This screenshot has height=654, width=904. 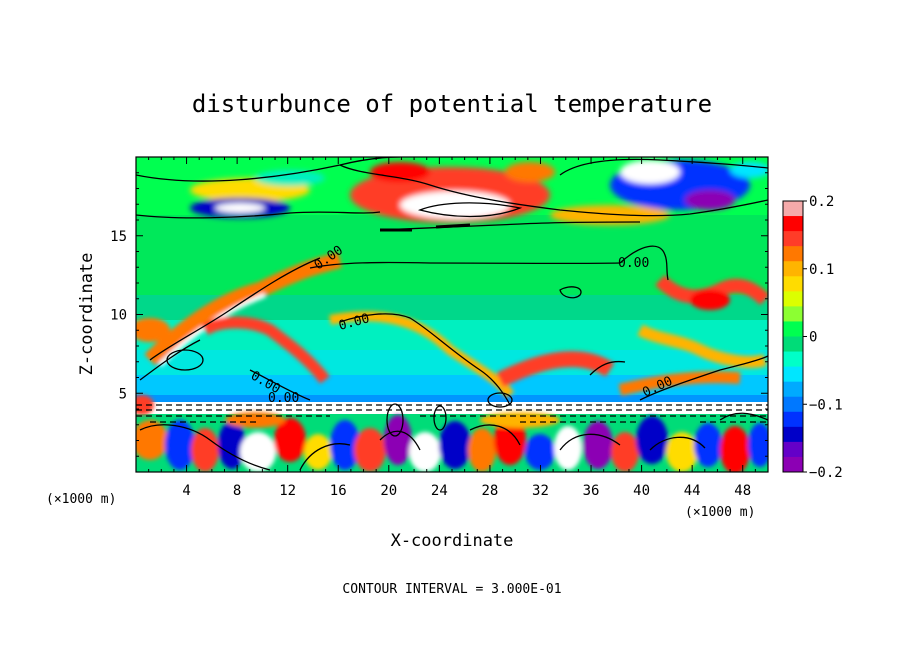 What do you see at coordinates (826, 405) in the screenshot?
I see `colorbar-tick-label: −0.1` at bounding box center [826, 405].